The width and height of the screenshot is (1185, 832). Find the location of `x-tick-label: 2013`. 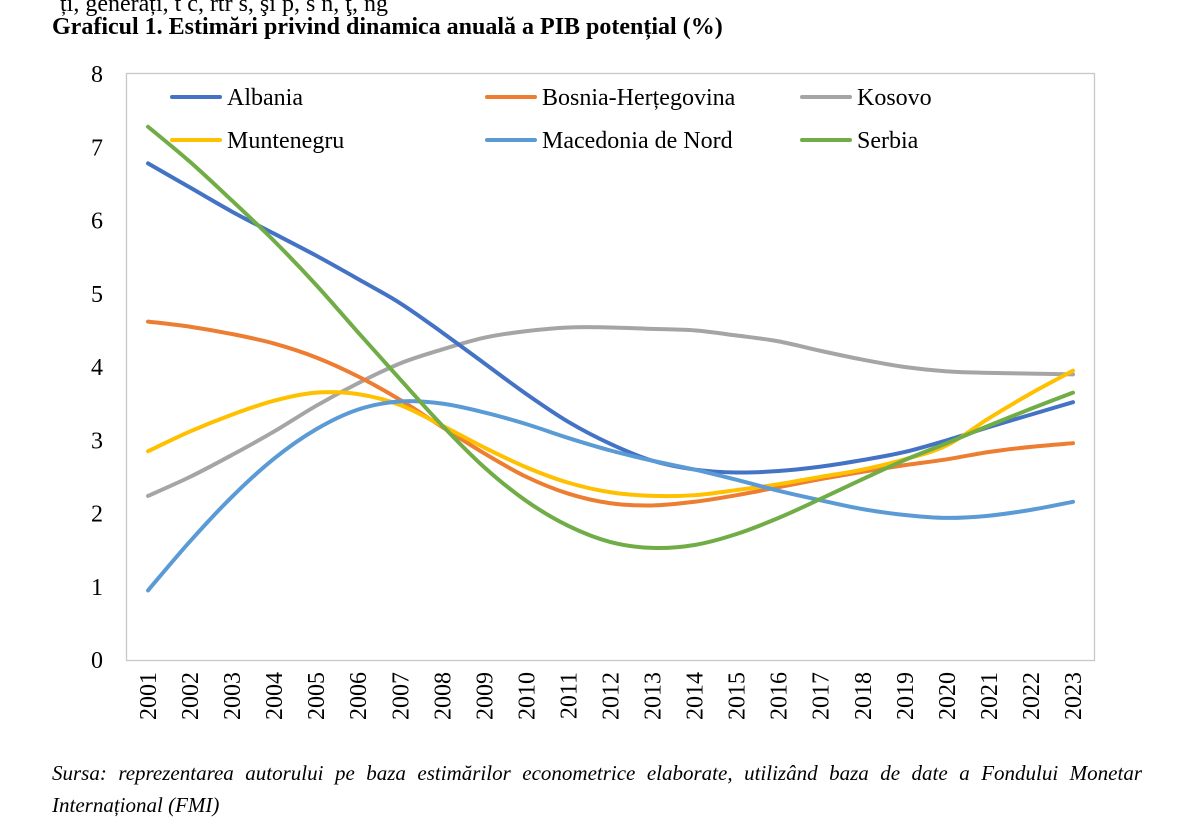

x-tick-label: 2013 is located at coordinates (654, 696).